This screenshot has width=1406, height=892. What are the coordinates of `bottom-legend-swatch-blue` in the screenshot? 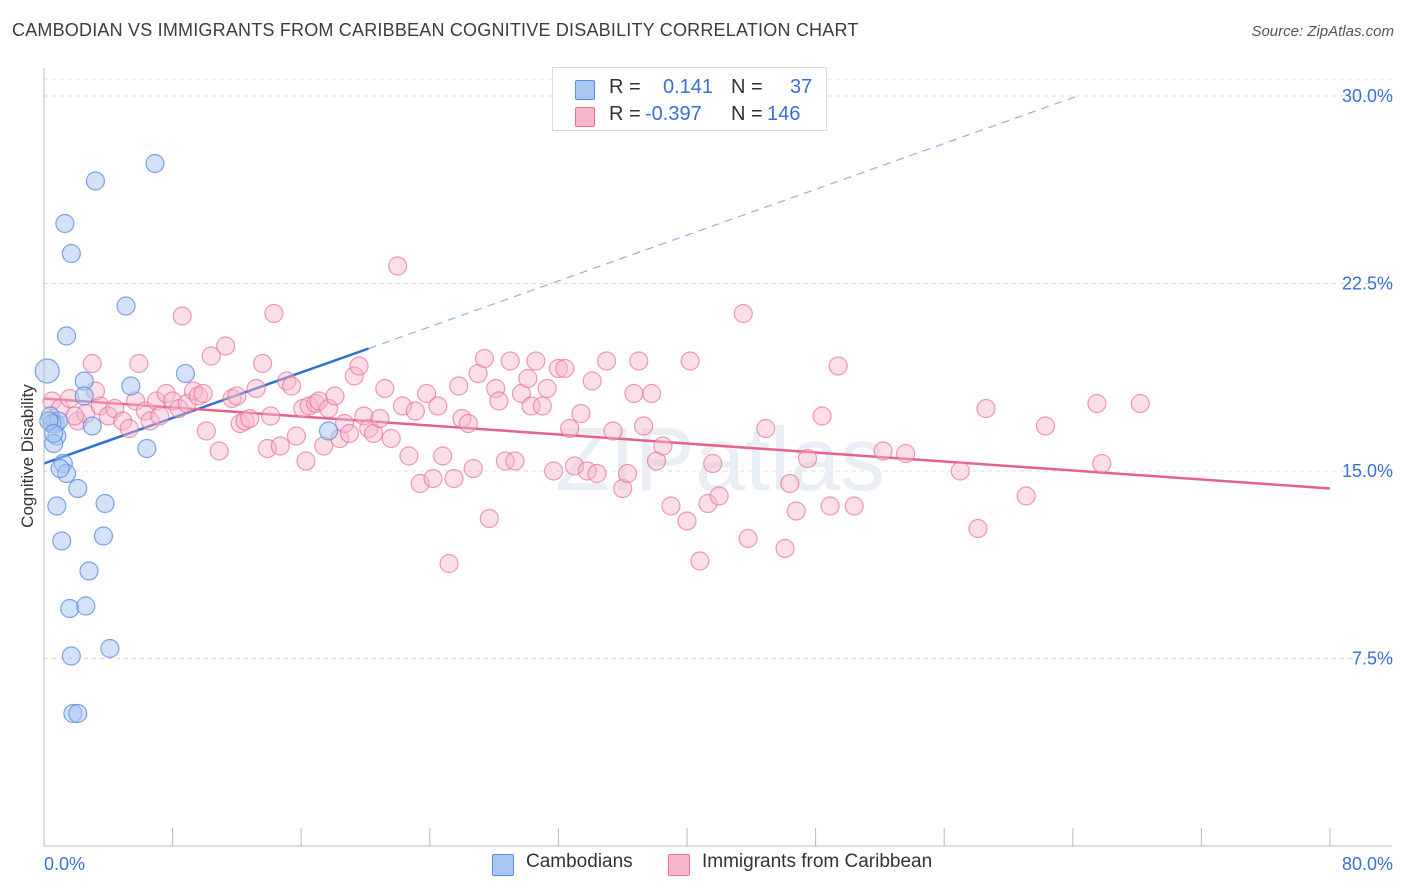 It's located at (503, 865).